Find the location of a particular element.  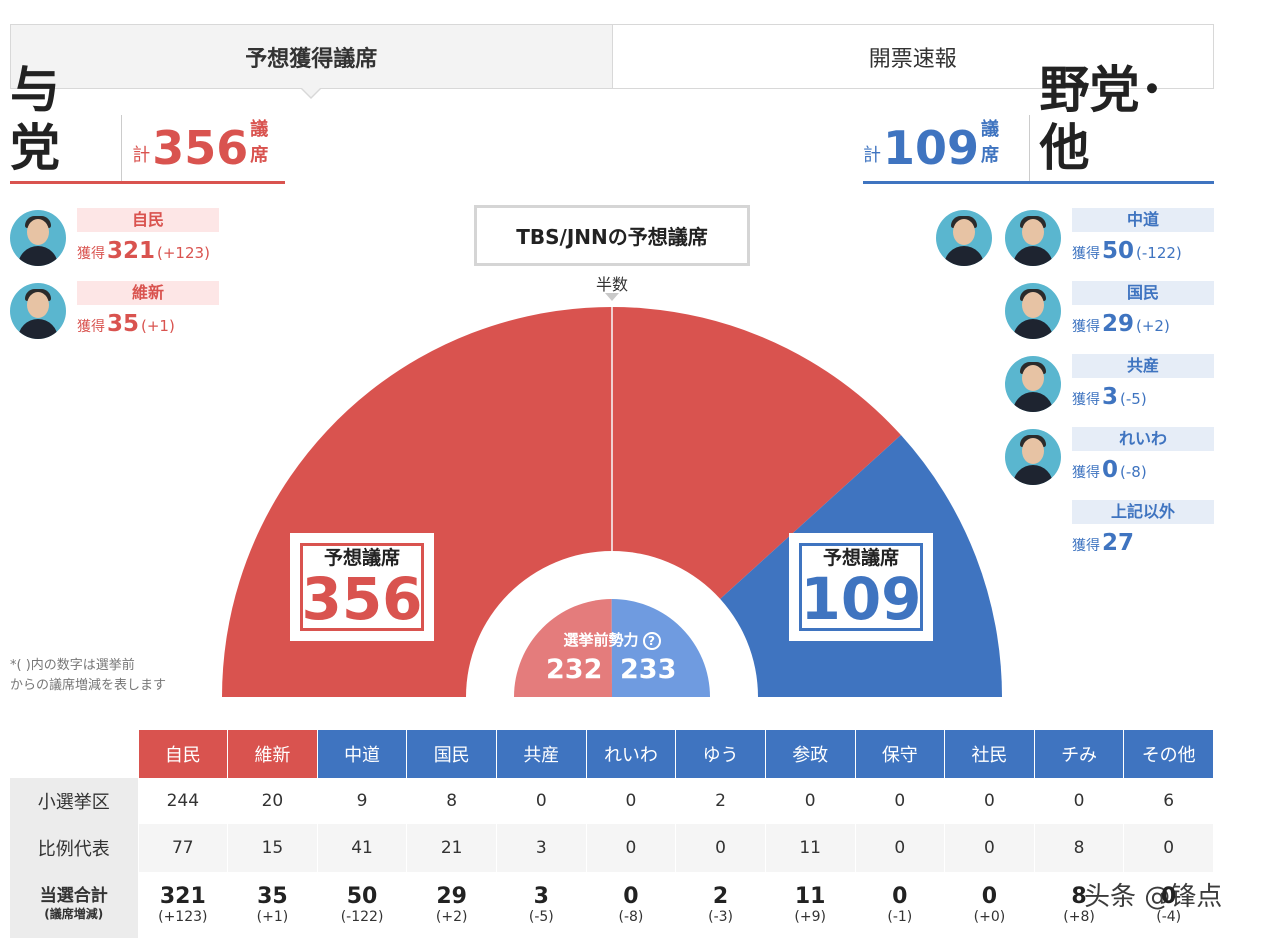

opposition-total-unit: 議席 is located at coordinates (990, 142).